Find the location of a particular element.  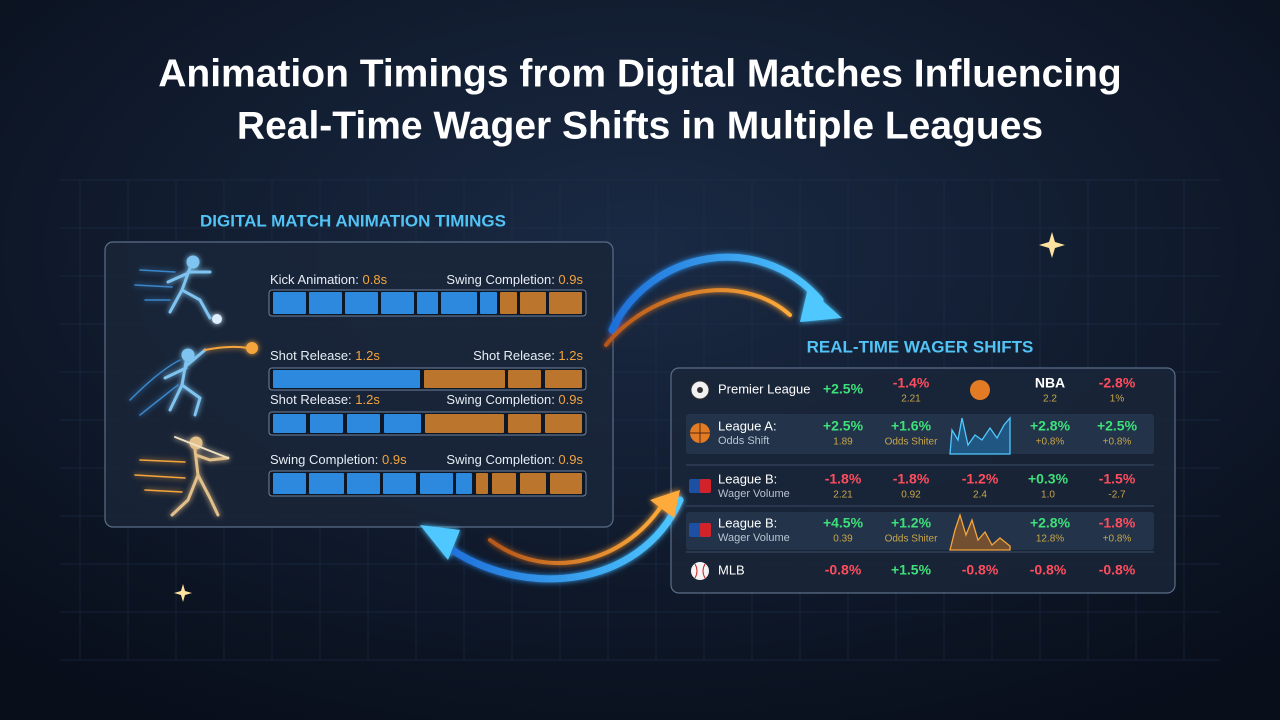

arrow-to-timings is located at coordinates (562, 539).